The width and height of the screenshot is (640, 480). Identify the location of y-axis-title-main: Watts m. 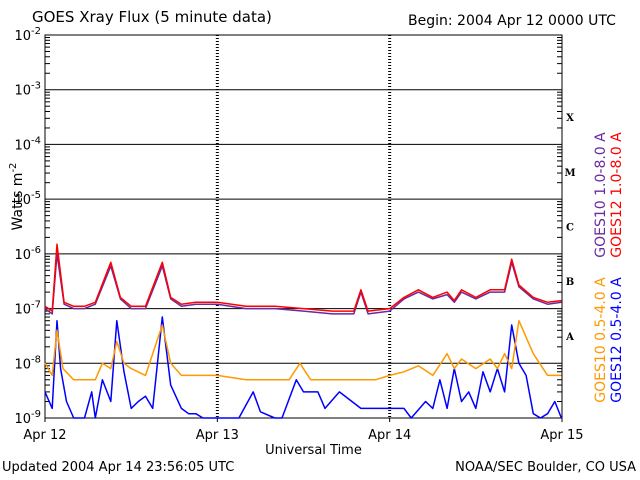
(18, 202).